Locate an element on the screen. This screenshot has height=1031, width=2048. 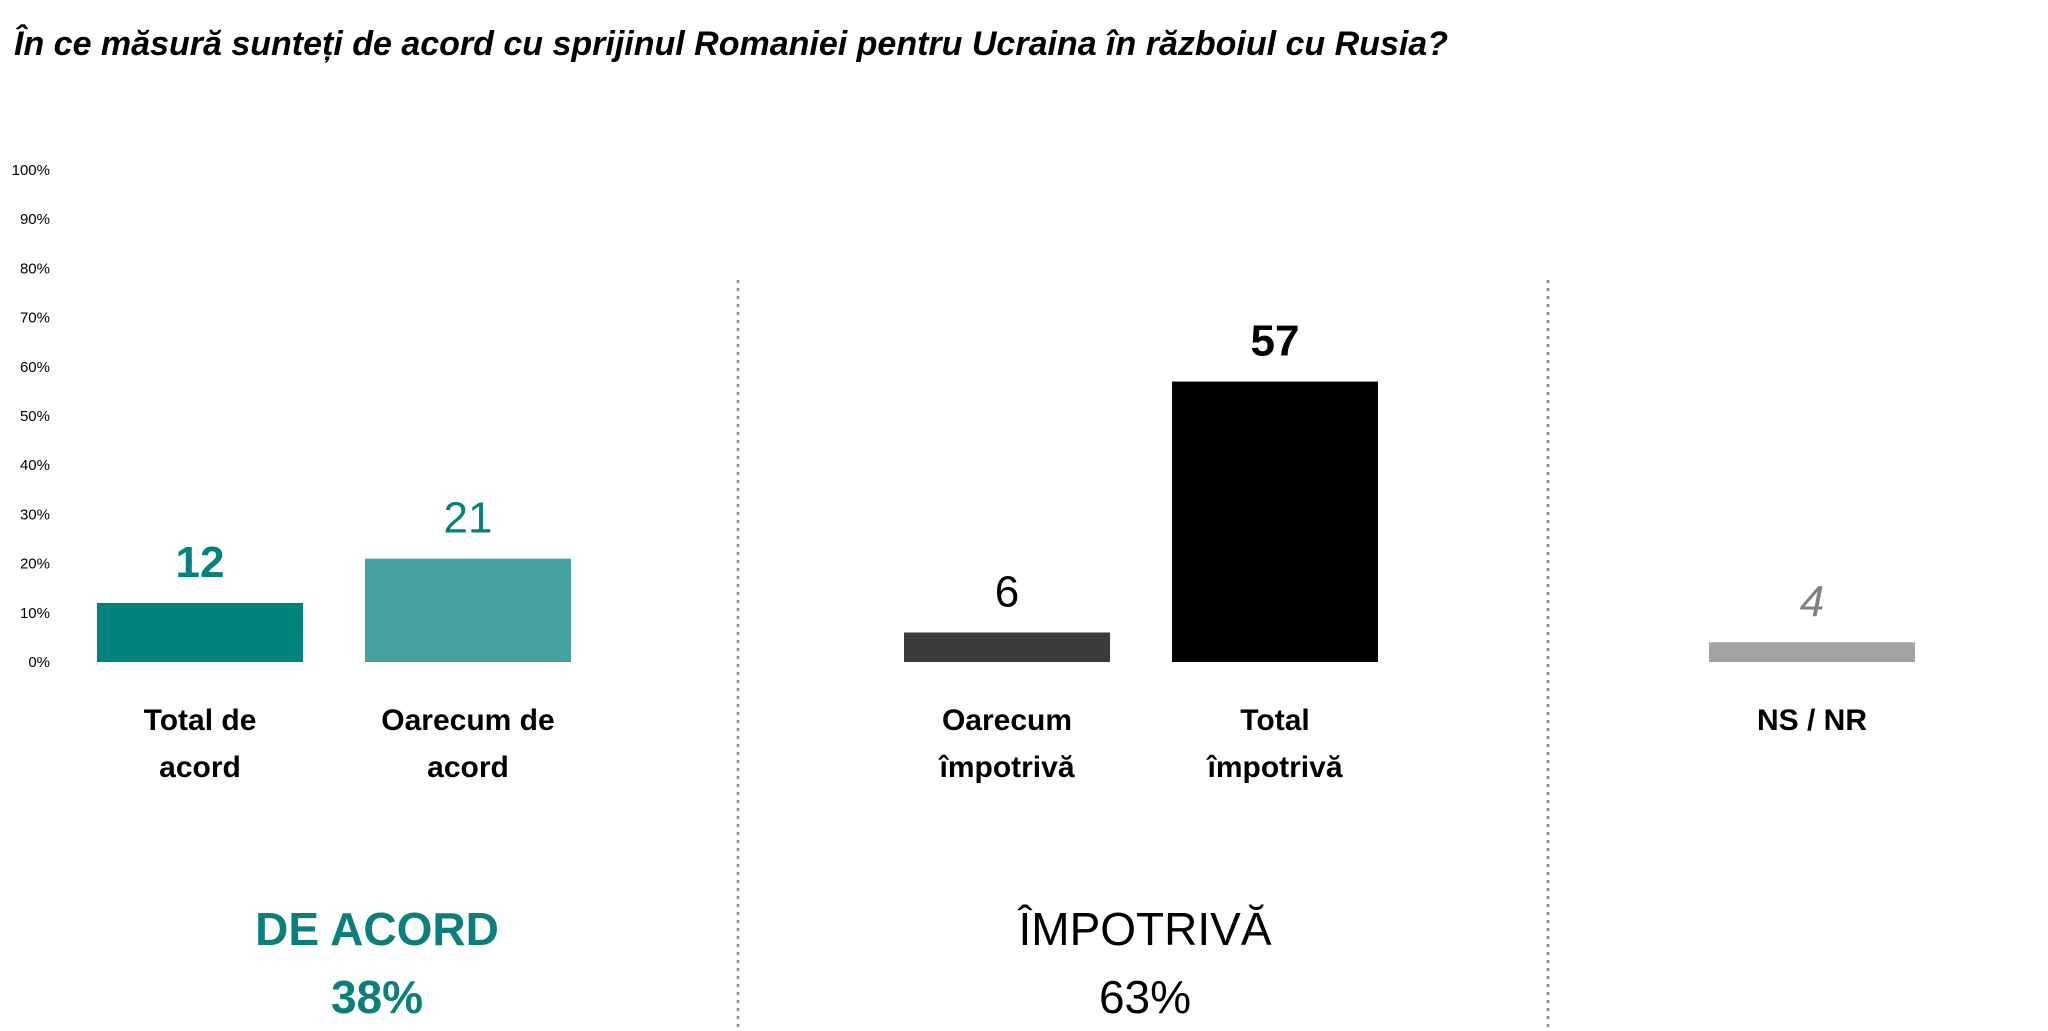
group-name: ÎMPOTRIVĂ is located at coordinates (1143, 929).